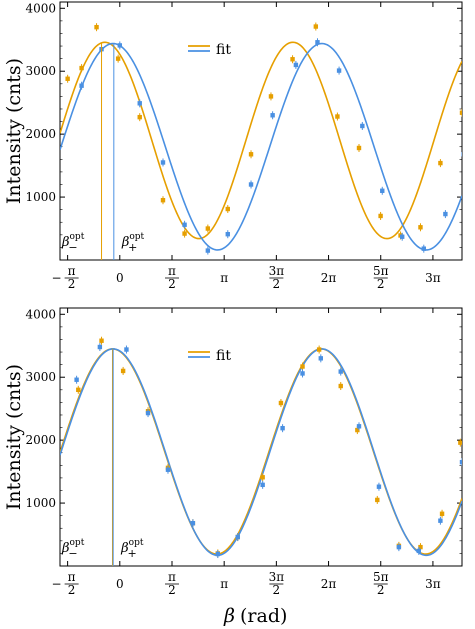  I want to click on optimum-label: βopt −, so click(73, 549).